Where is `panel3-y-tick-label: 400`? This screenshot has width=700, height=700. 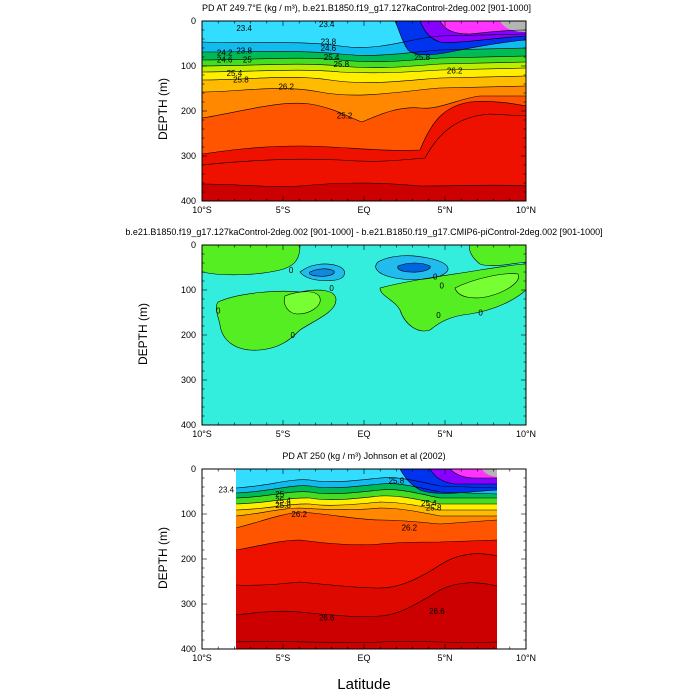 panel3-y-tick-label: 400 is located at coordinates (188, 649).